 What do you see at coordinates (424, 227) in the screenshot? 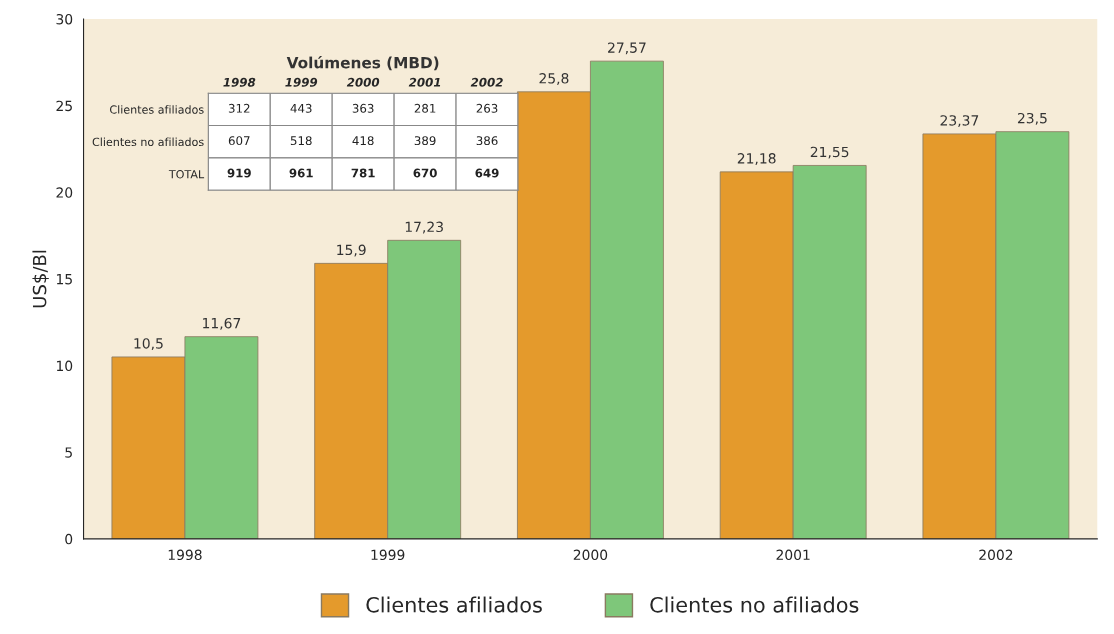
I see `data-label: 17,23` at bounding box center [424, 227].